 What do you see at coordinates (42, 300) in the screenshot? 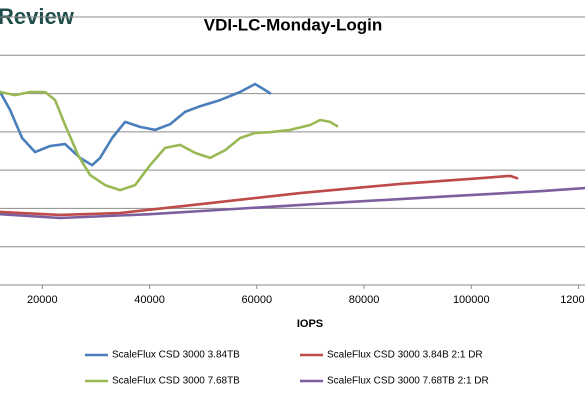
I see `x-tick-label: 20000` at bounding box center [42, 300].